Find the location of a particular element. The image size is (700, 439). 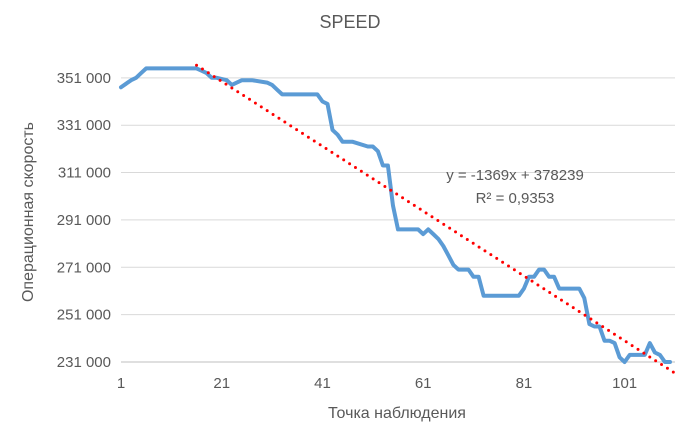

x-tick-label: 61 is located at coordinates (423, 383).